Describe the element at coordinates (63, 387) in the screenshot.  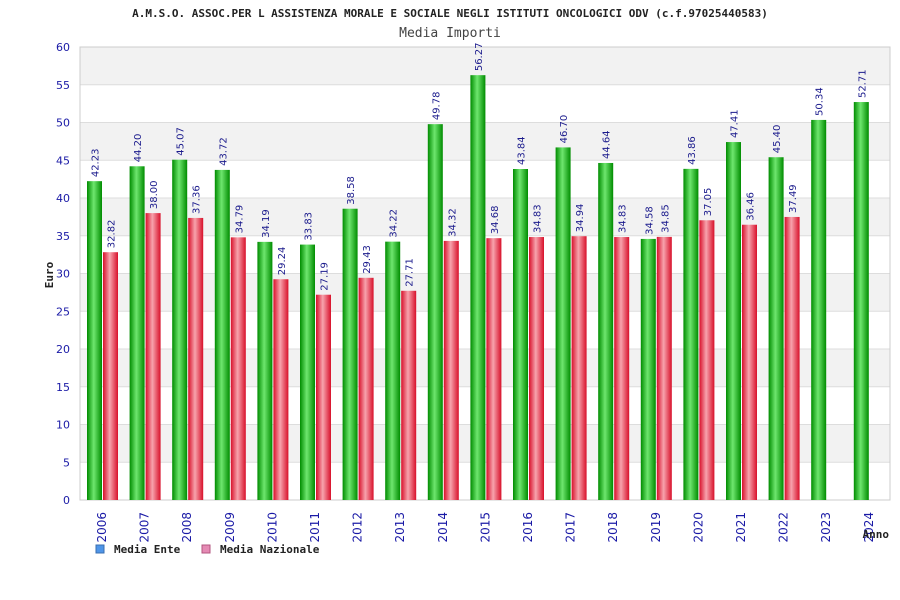
I see `y-tick-label: 15` at that location.